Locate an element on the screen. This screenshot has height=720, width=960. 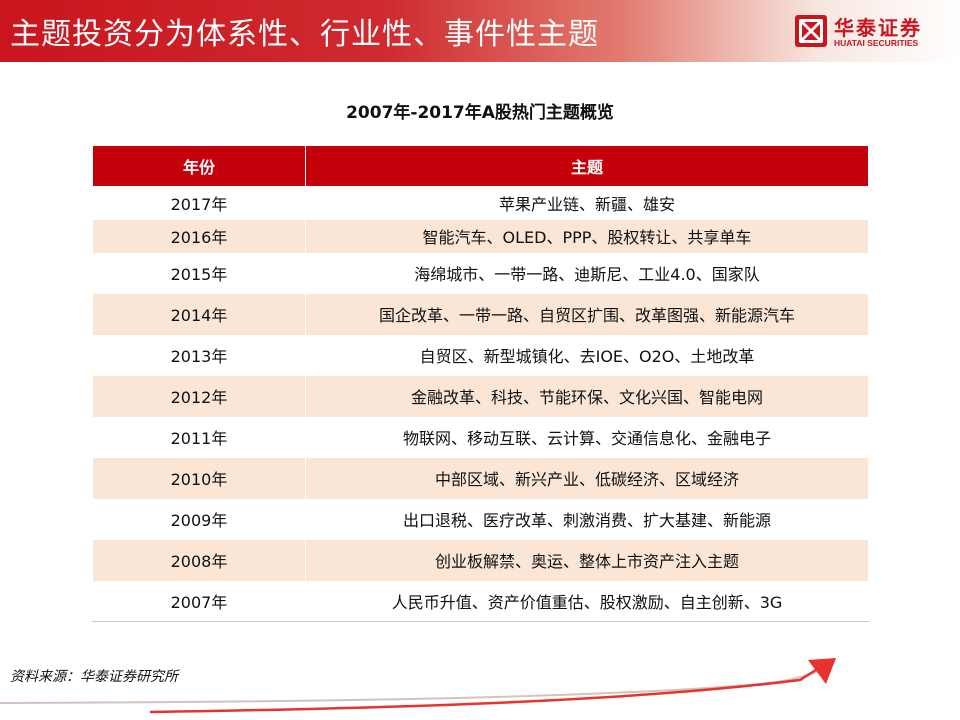
table-row: 2007年 人民币升值、资产价值重估、股权激励、自主创新、3G is located at coordinates (480, 601).